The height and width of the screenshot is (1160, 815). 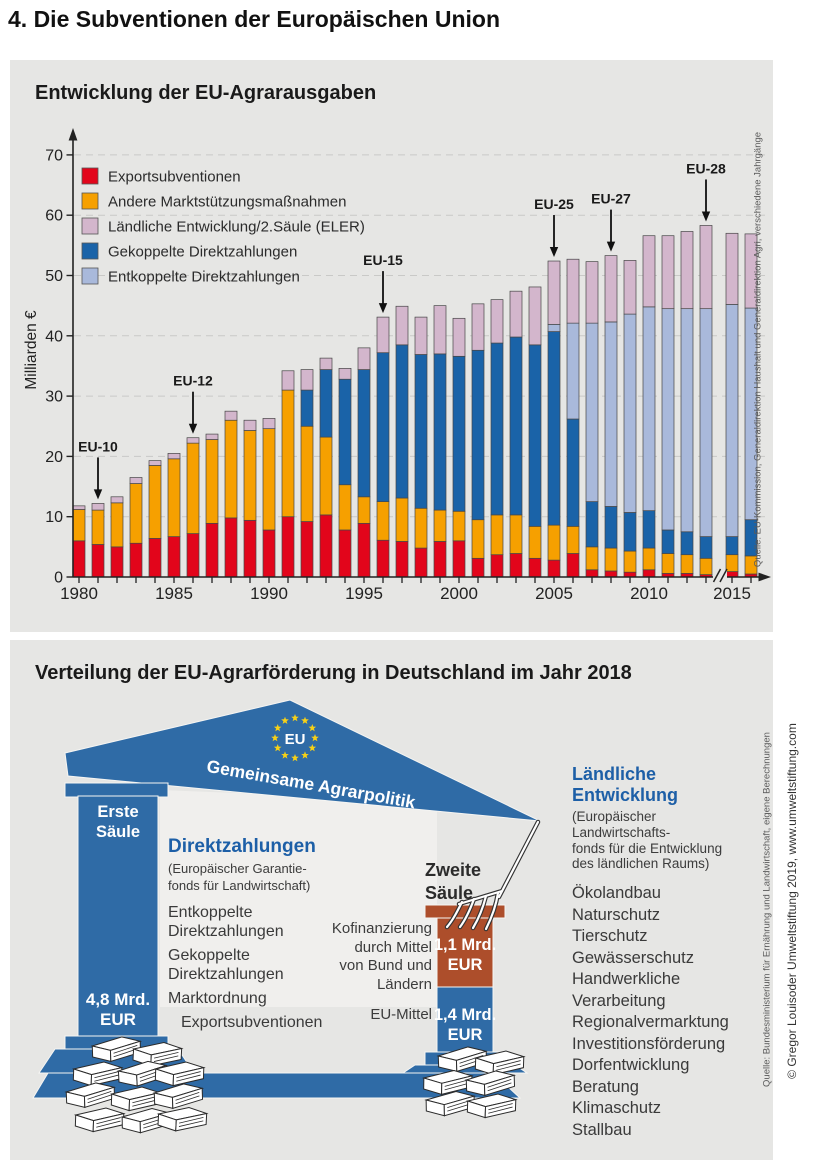 What do you see at coordinates (649, 593) in the screenshot?
I see `x-tick-2010: 2010` at bounding box center [649, 593].